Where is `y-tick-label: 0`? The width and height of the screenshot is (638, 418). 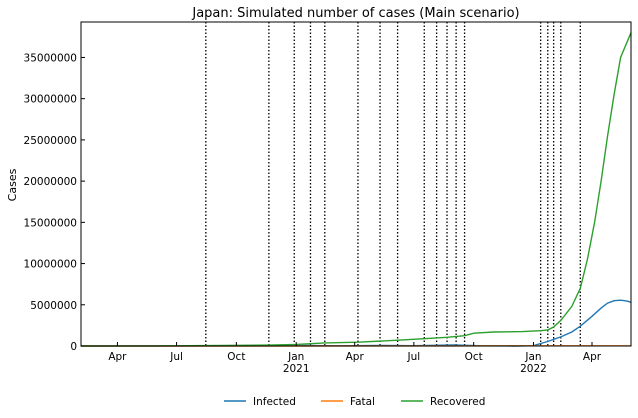 y-tick-label: 0 is located at coordinates (73, 347).